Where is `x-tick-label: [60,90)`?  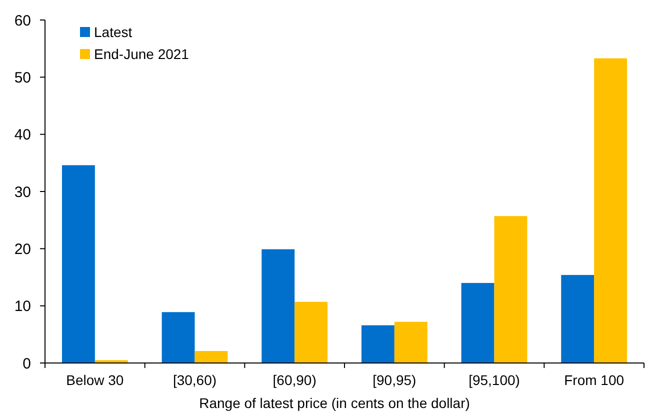
x-tick-label: [60,90) is located at coordinates (294, 380).